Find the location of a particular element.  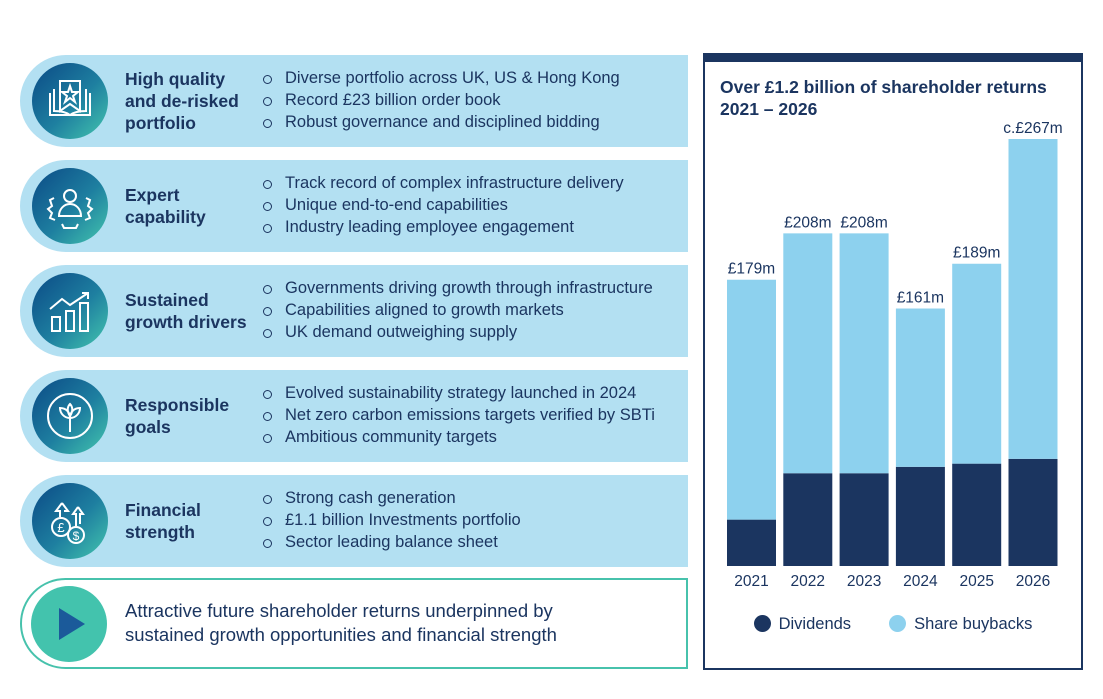

pillar-title: Sustained growth drivers is located at coordinates (192, 311).